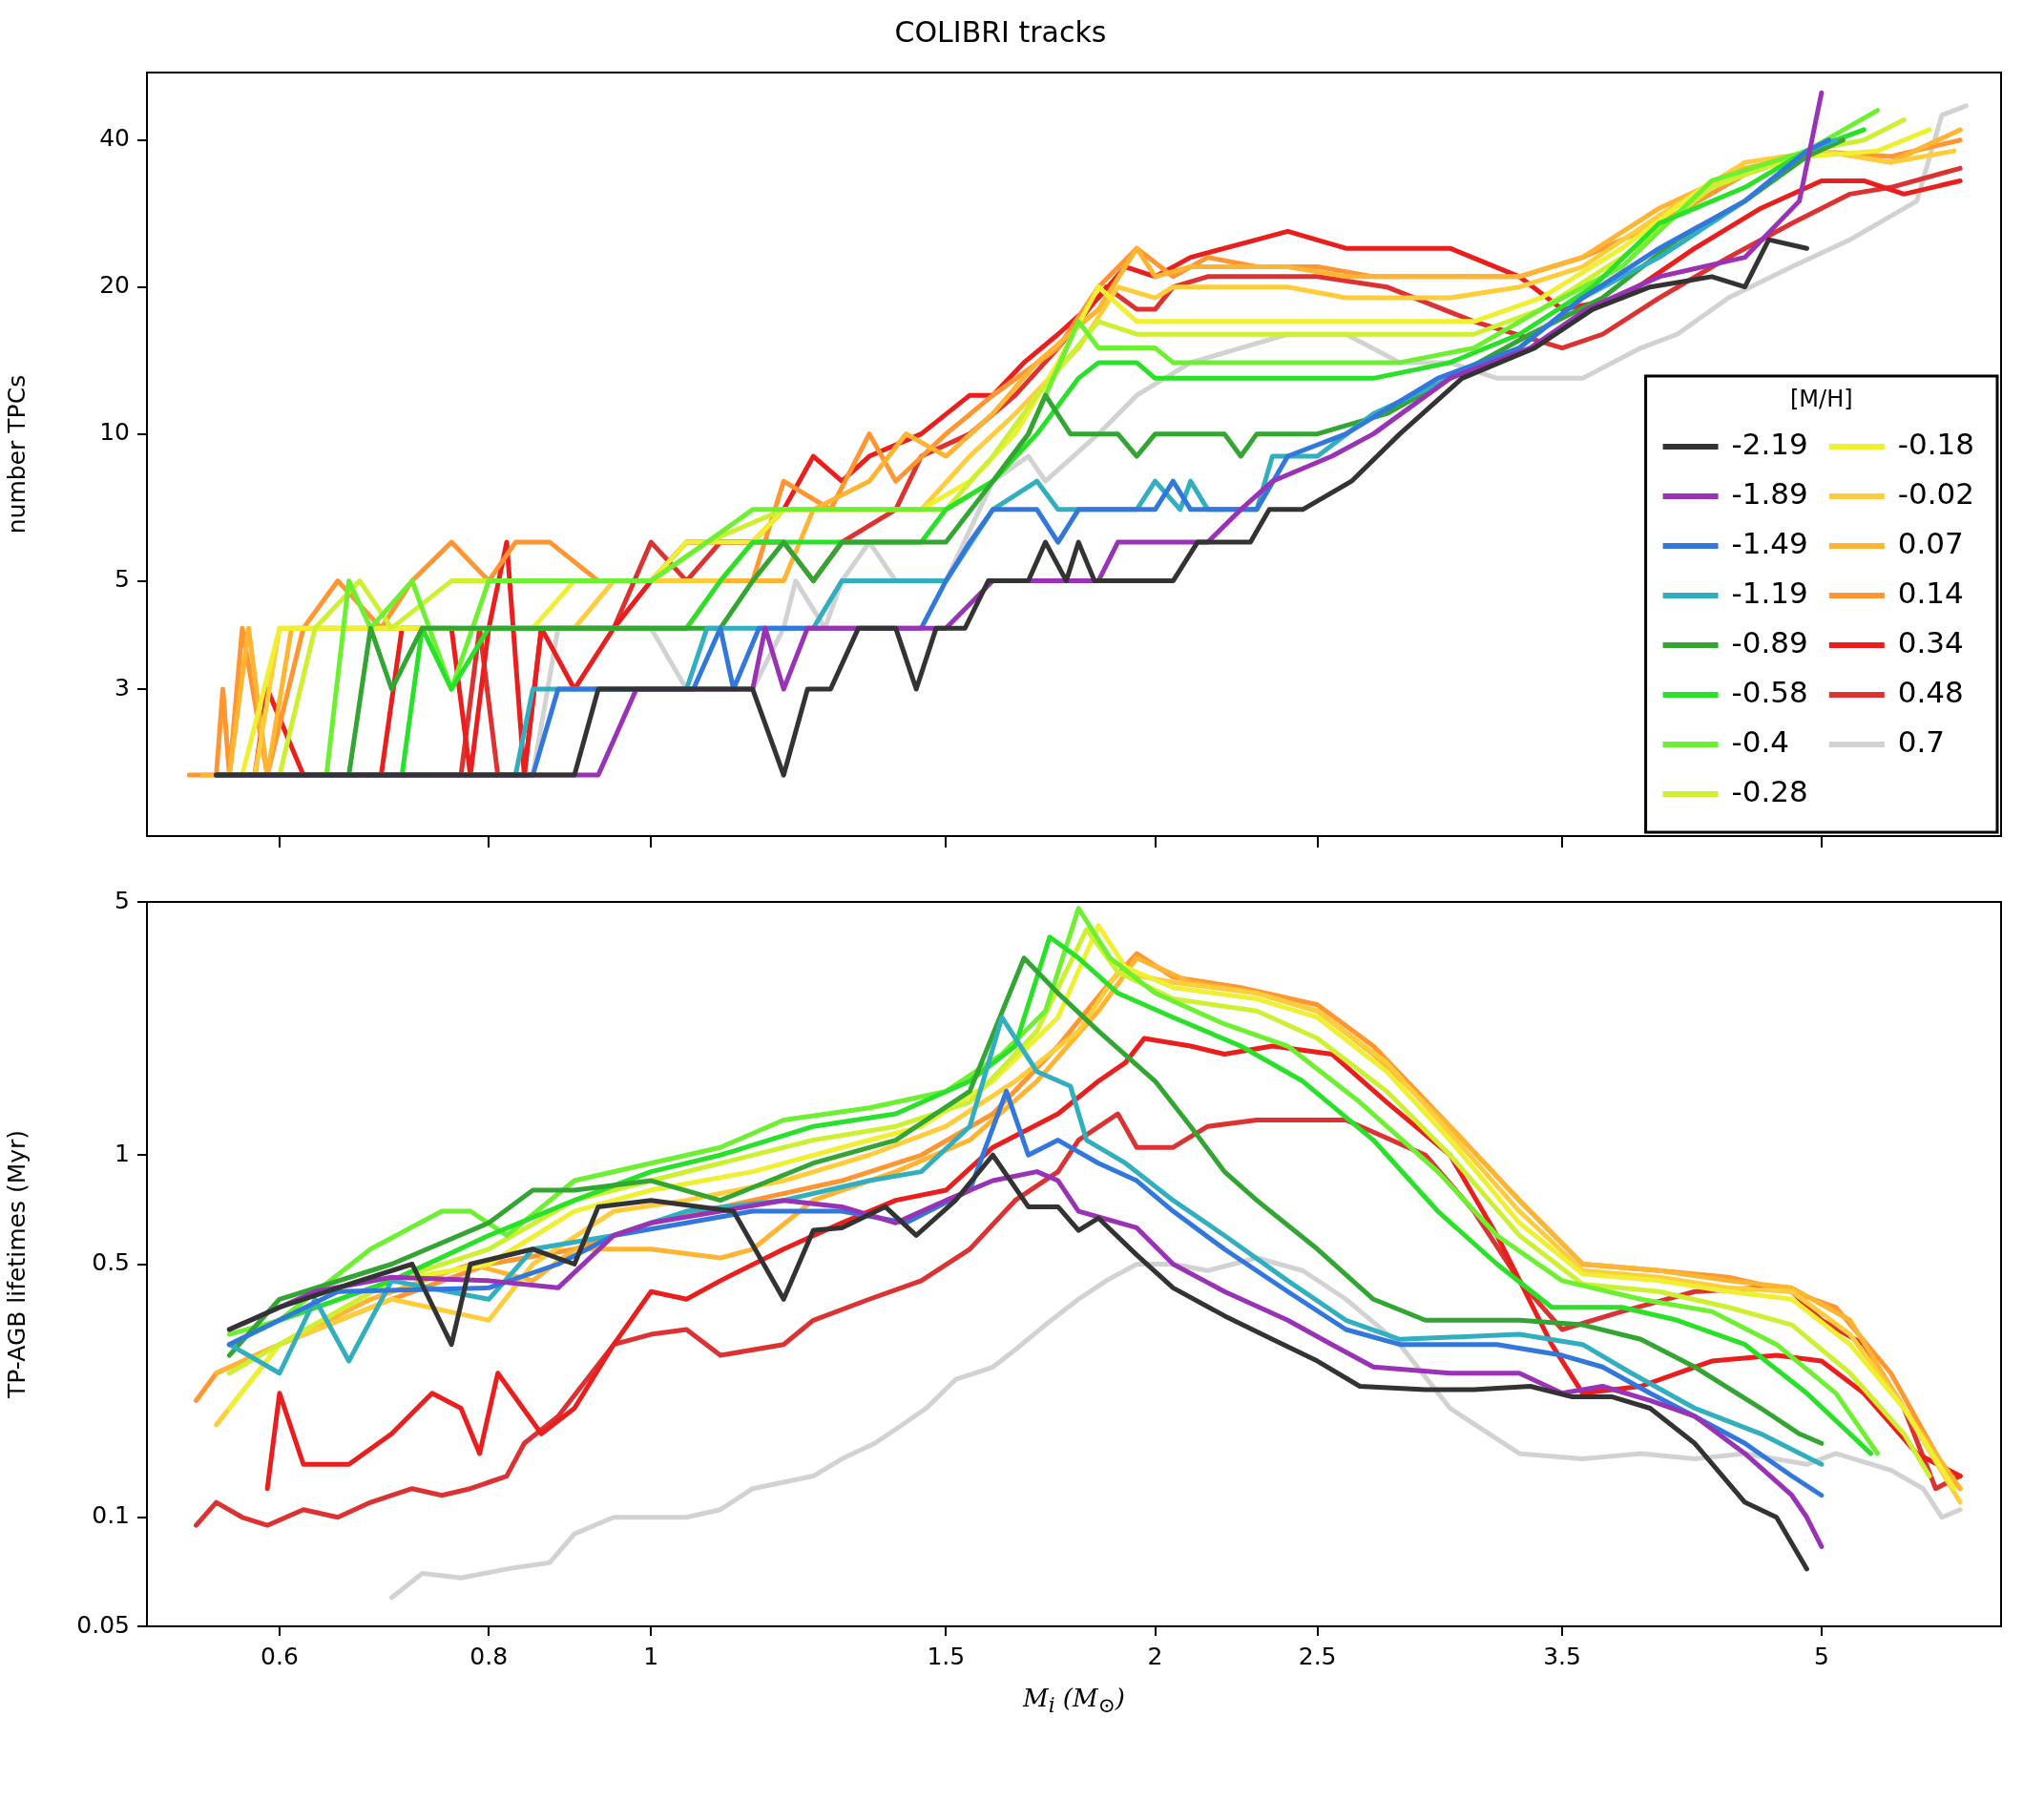 This screenshot has width=2044, height=1801. I want to click on chart-title: COLIBRI tracks, so click(1000, 31).